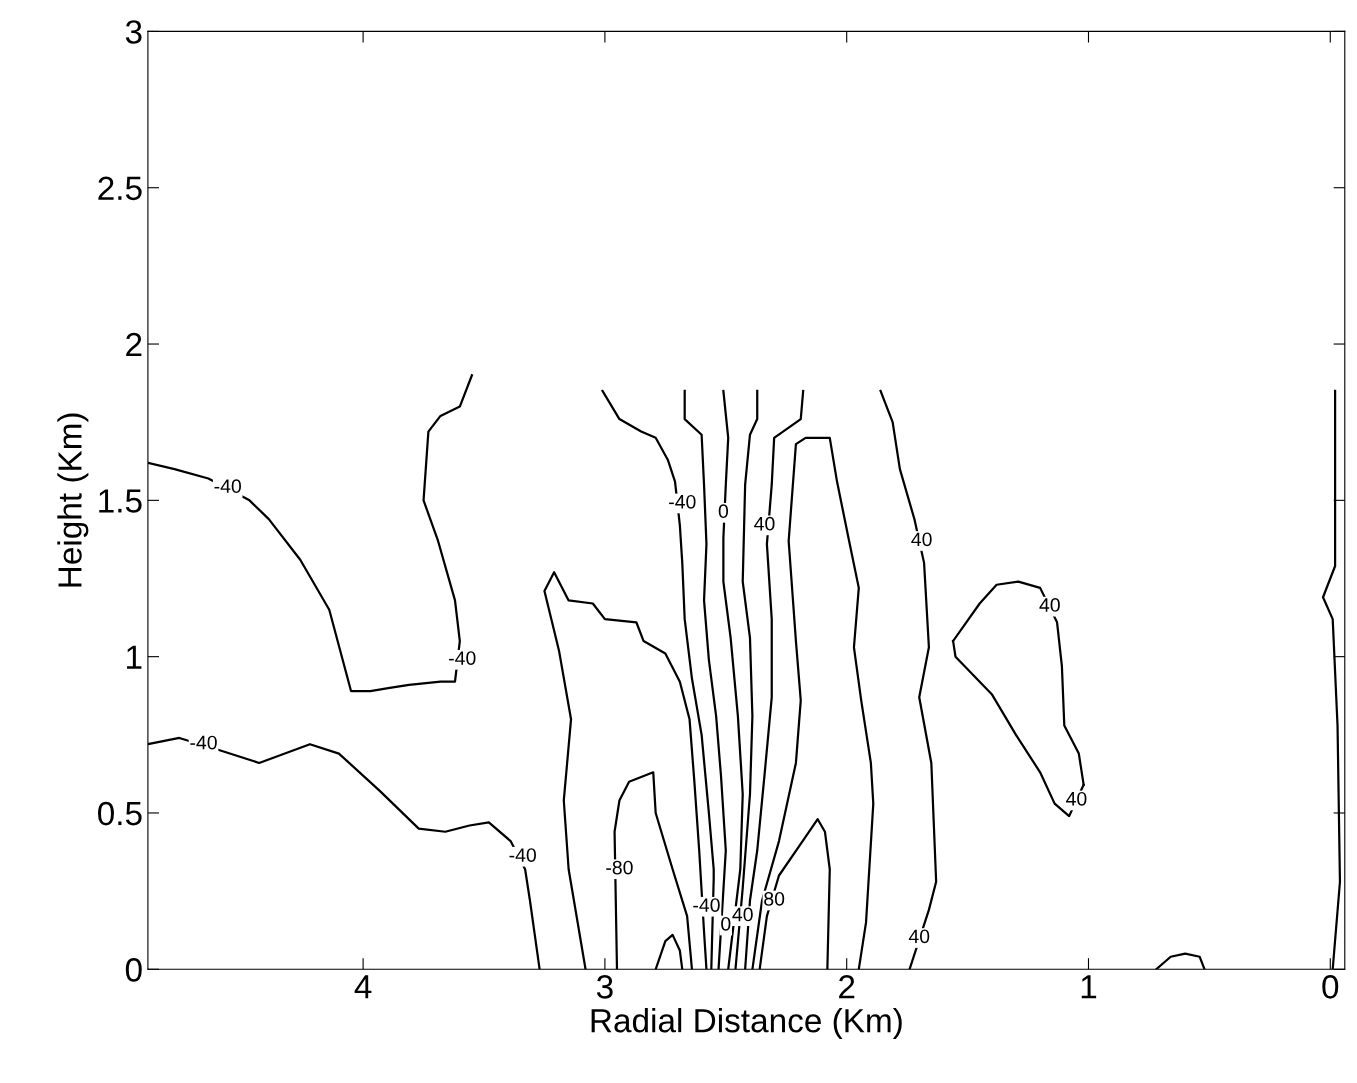 The height and width of the screenshot is (1083, 1357). Describe the element at coordinates (746, 1024) in the screenshot. I see `x-axis-title: Radial Distance (Km)` at that location.